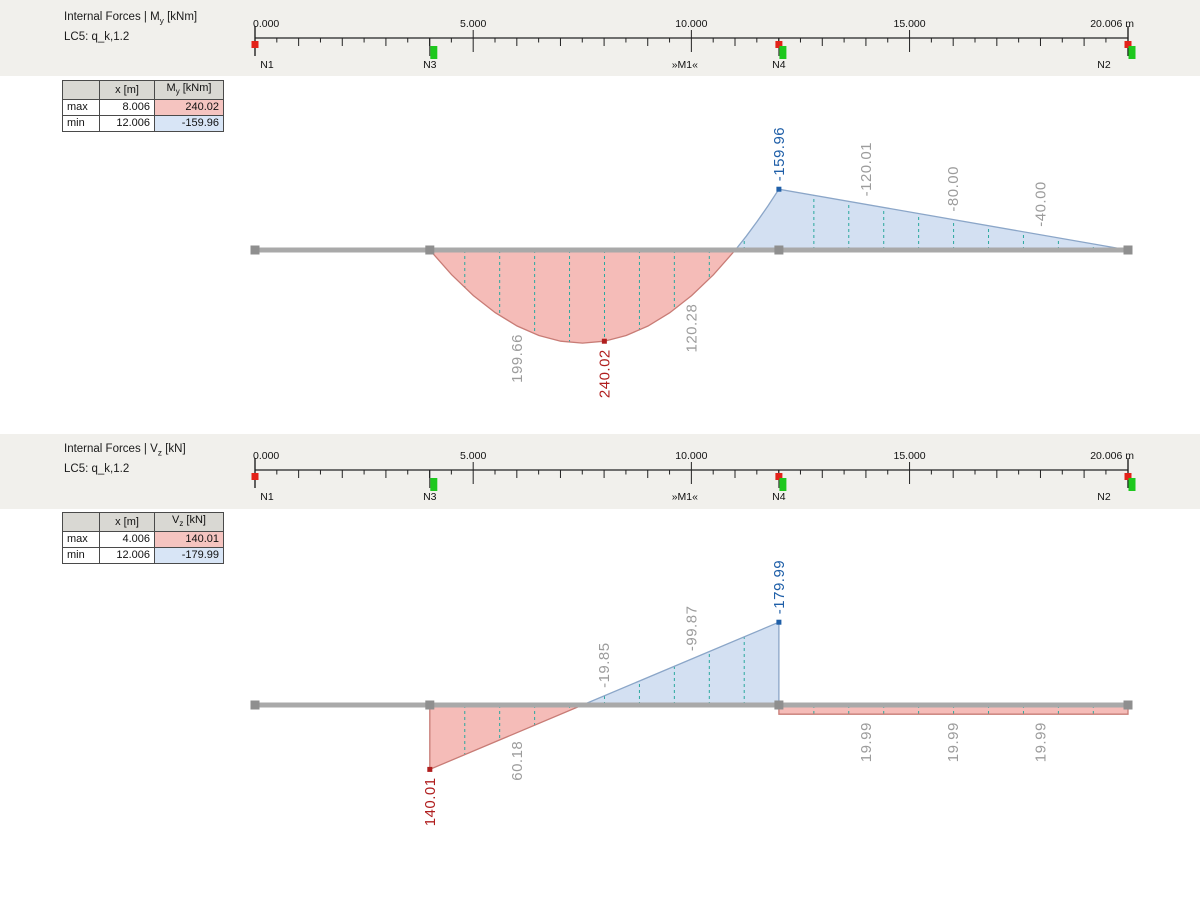  I want to click on max-x-value: 4.006, so click(127, 540).